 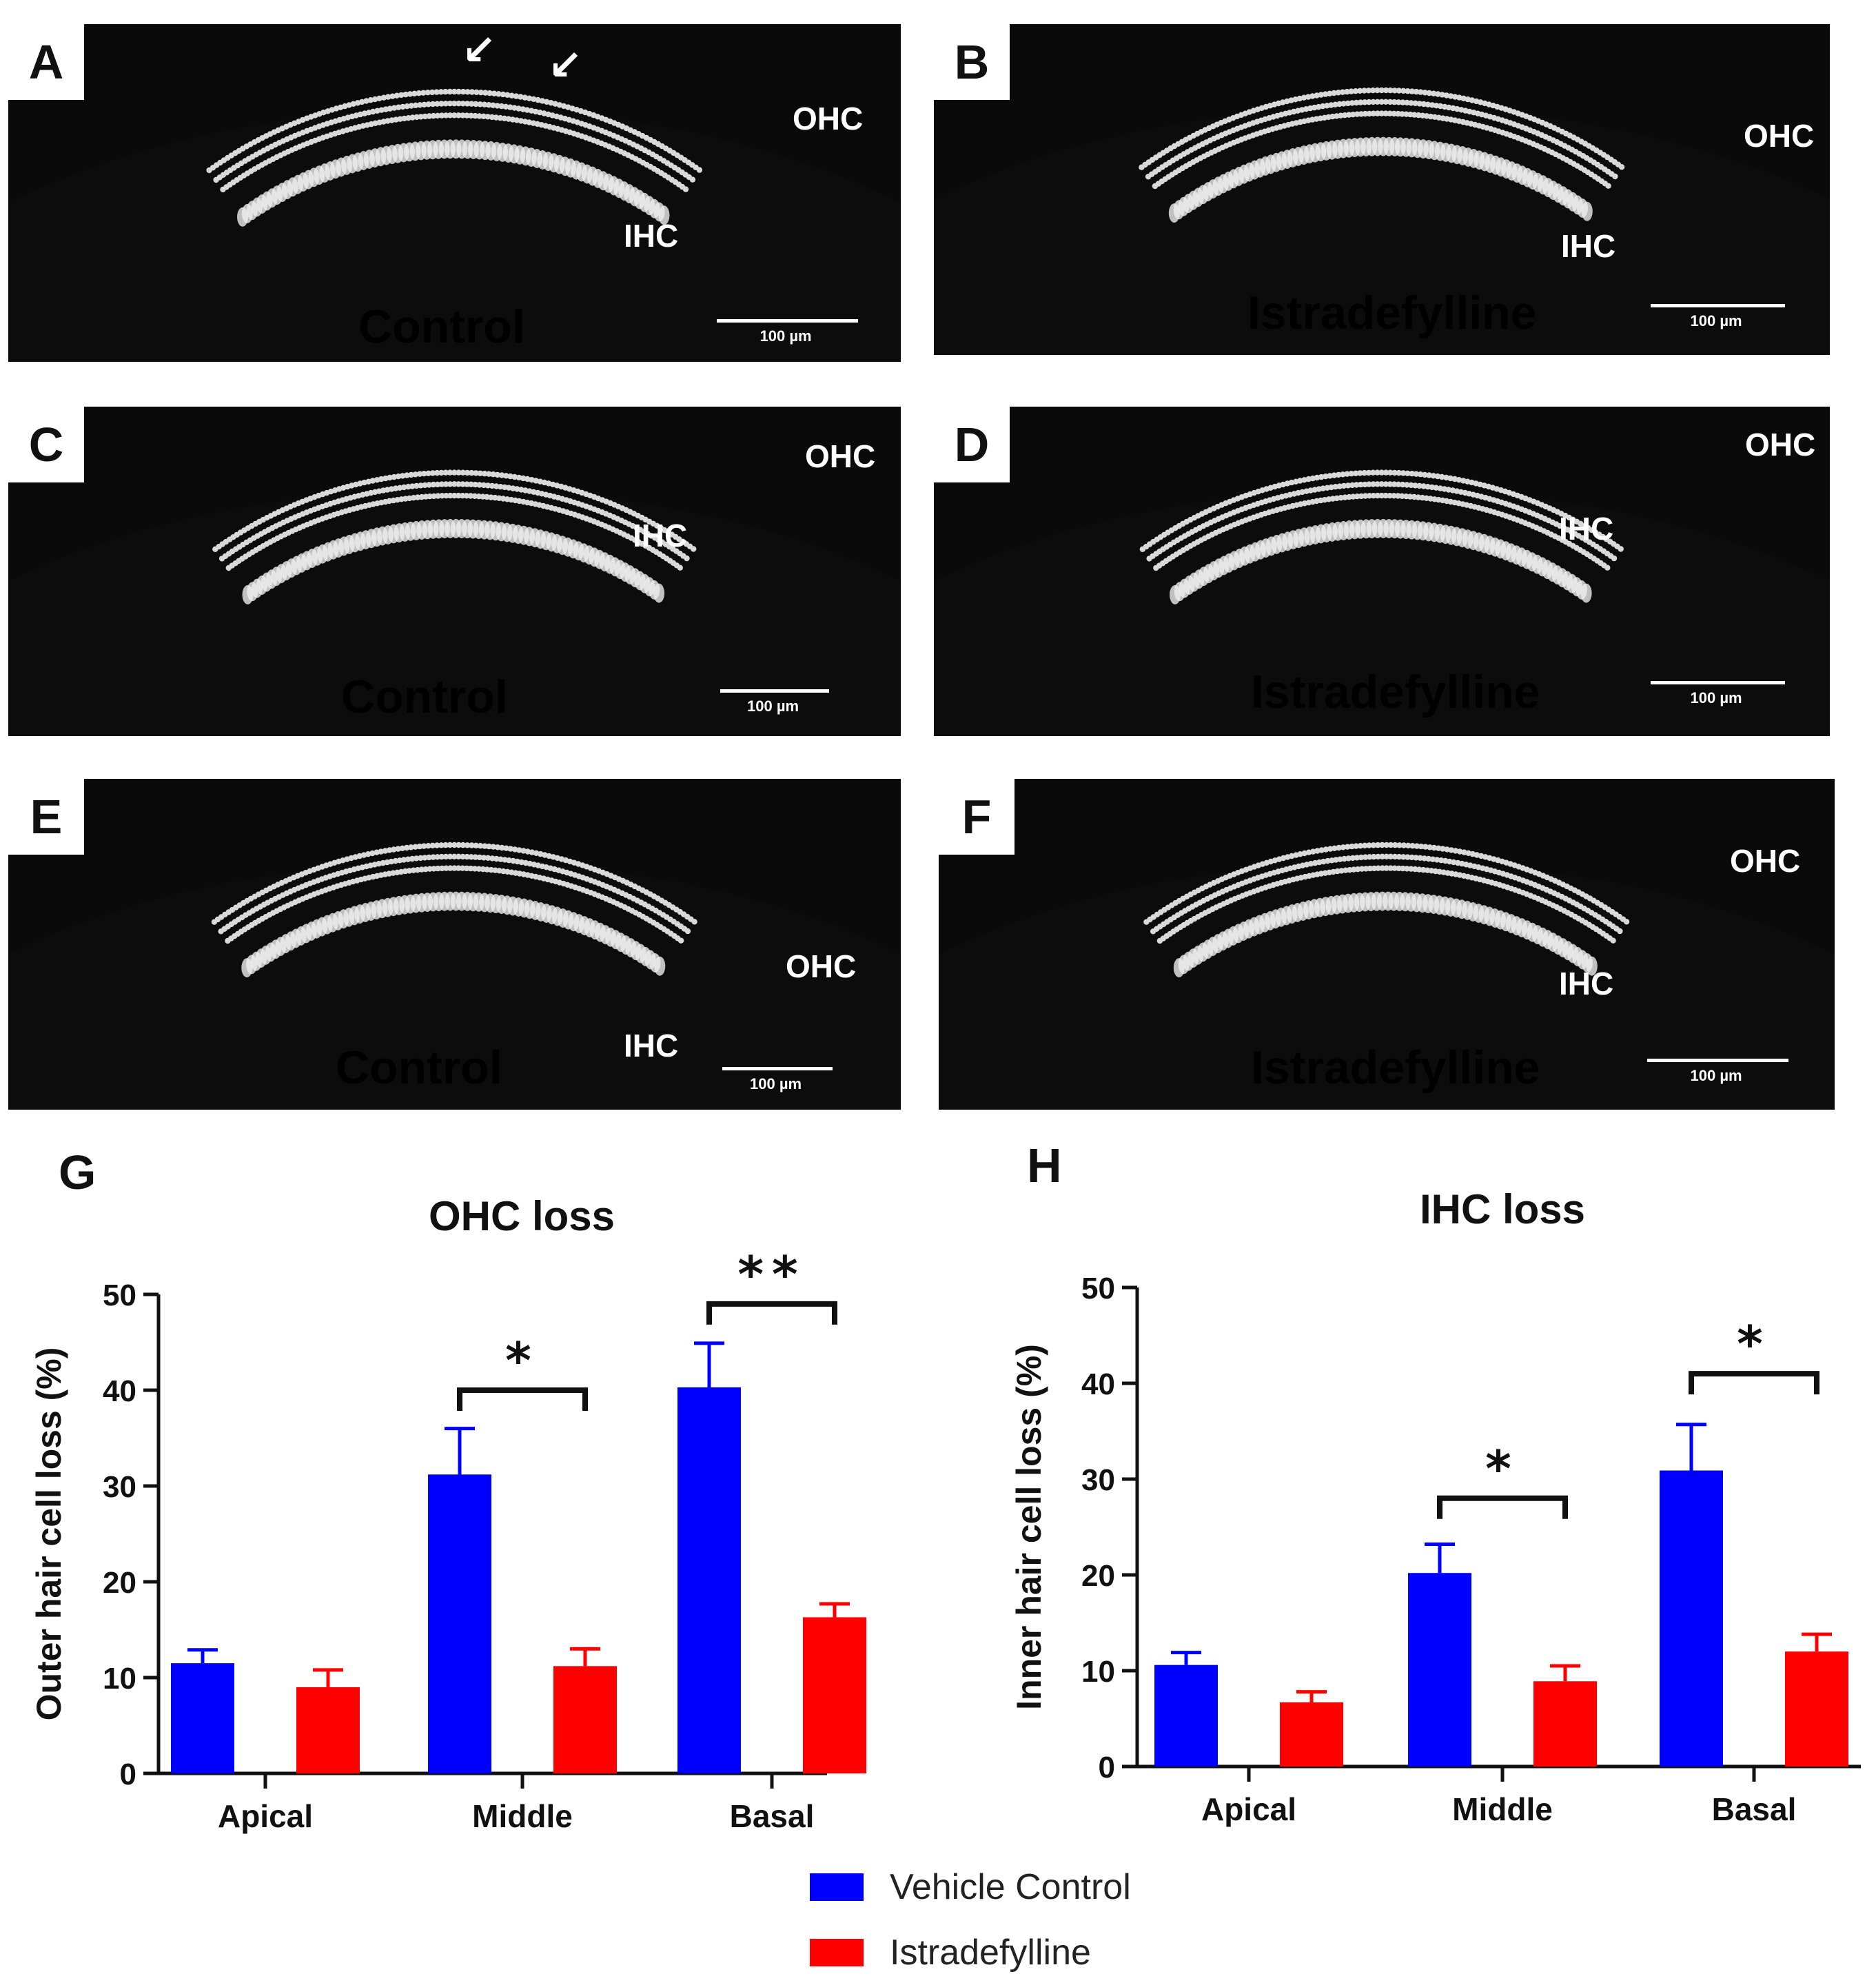 What do you see at coordinates (1387, 944) in the screenshot?
I see `micrograph-panel-f: F` at bounding box center [1387, 944].